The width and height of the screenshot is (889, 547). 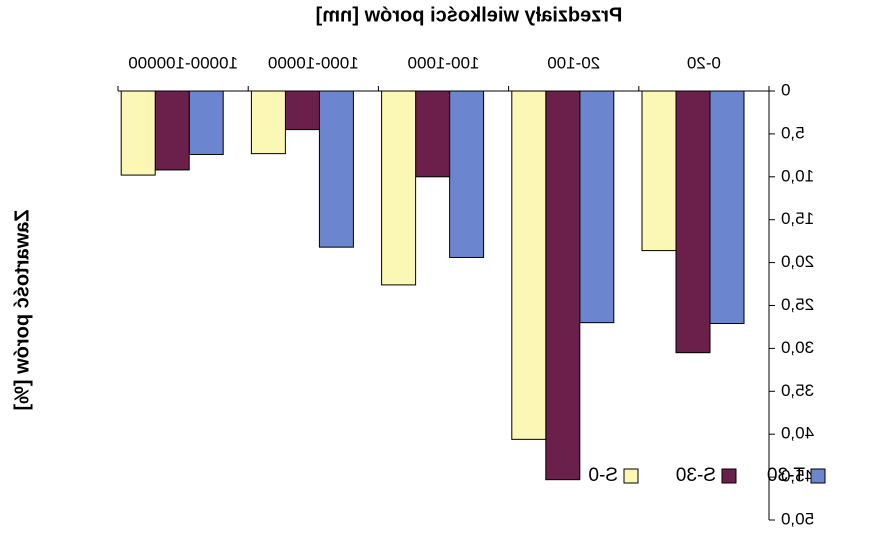 I want to click on y-tick-label: 5,0, so click(x=793, y=132).